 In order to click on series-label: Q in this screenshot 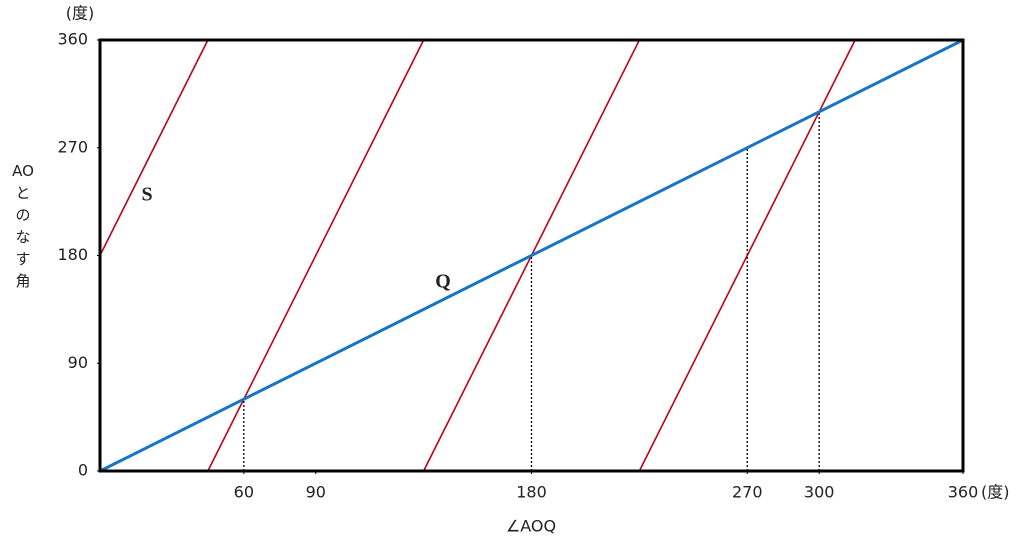, I will do `click(443, 282)`.